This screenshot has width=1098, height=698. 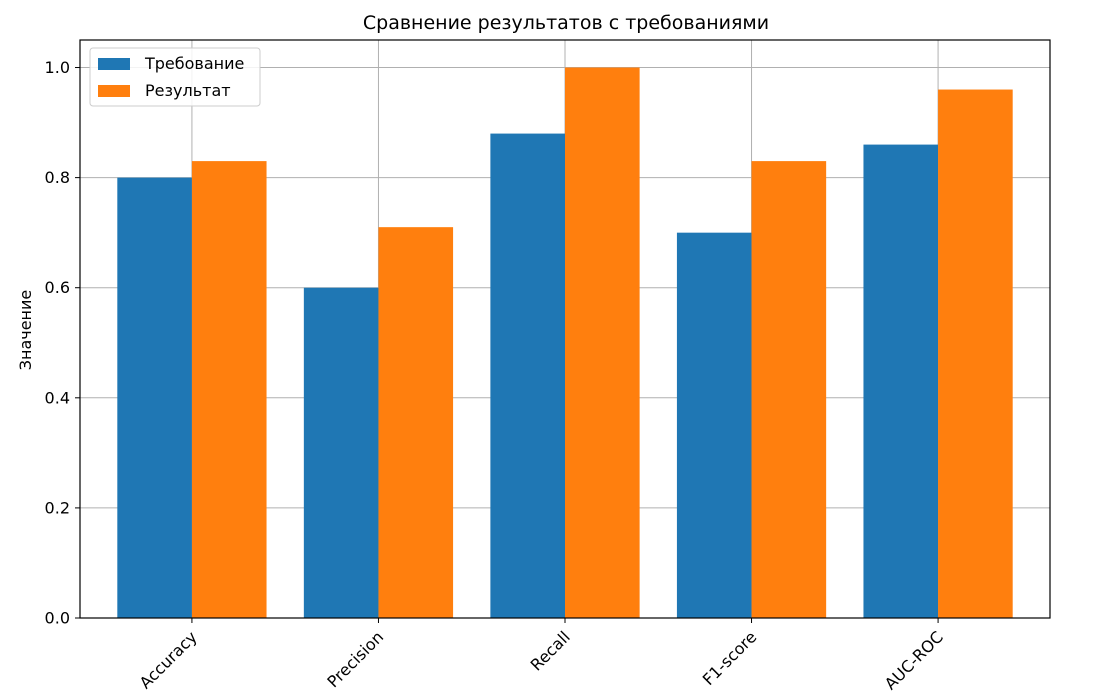 I want to click on legend: Требование Результат, so click(x=175, y=77).